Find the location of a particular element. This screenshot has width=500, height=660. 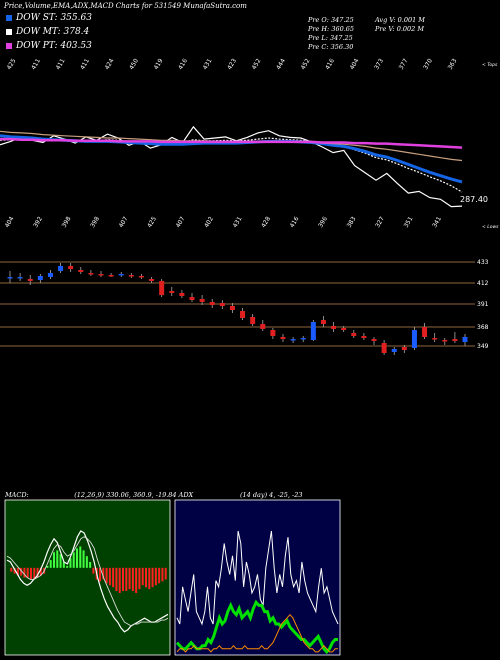

price-level-label: 433 is located at coordinates (483, 262).